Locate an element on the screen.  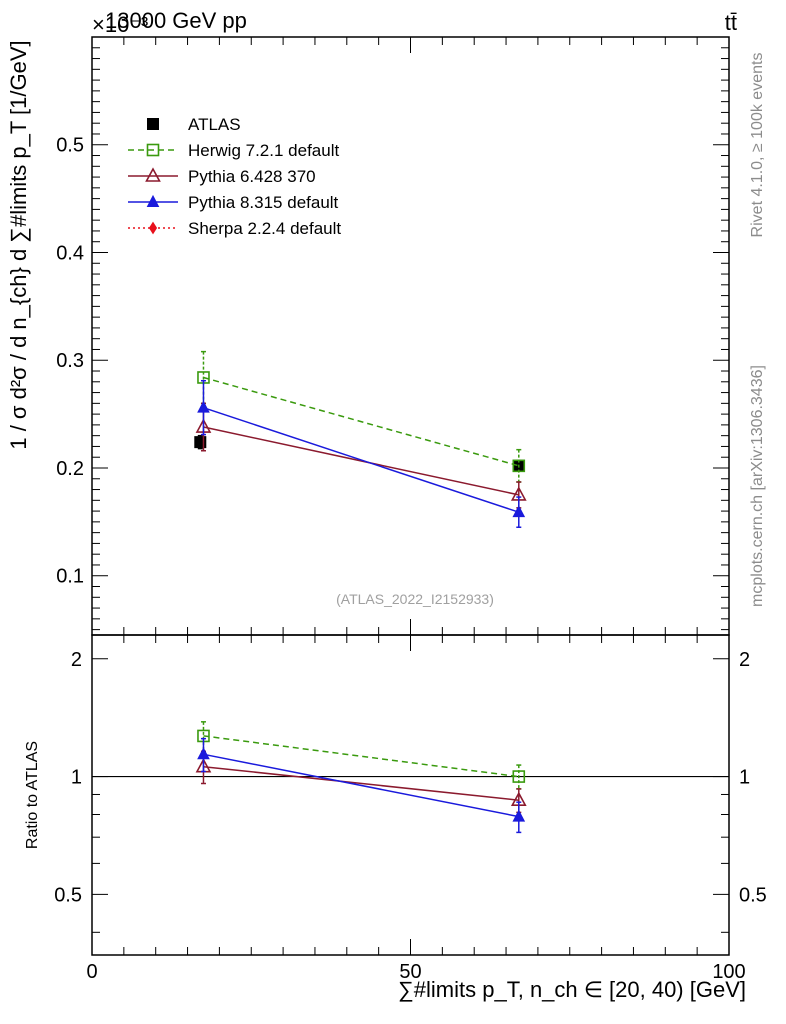
legend-entry-herwig-7-2-1-default: Herwig 7.2.1 default is located at coordinates (233, 150).